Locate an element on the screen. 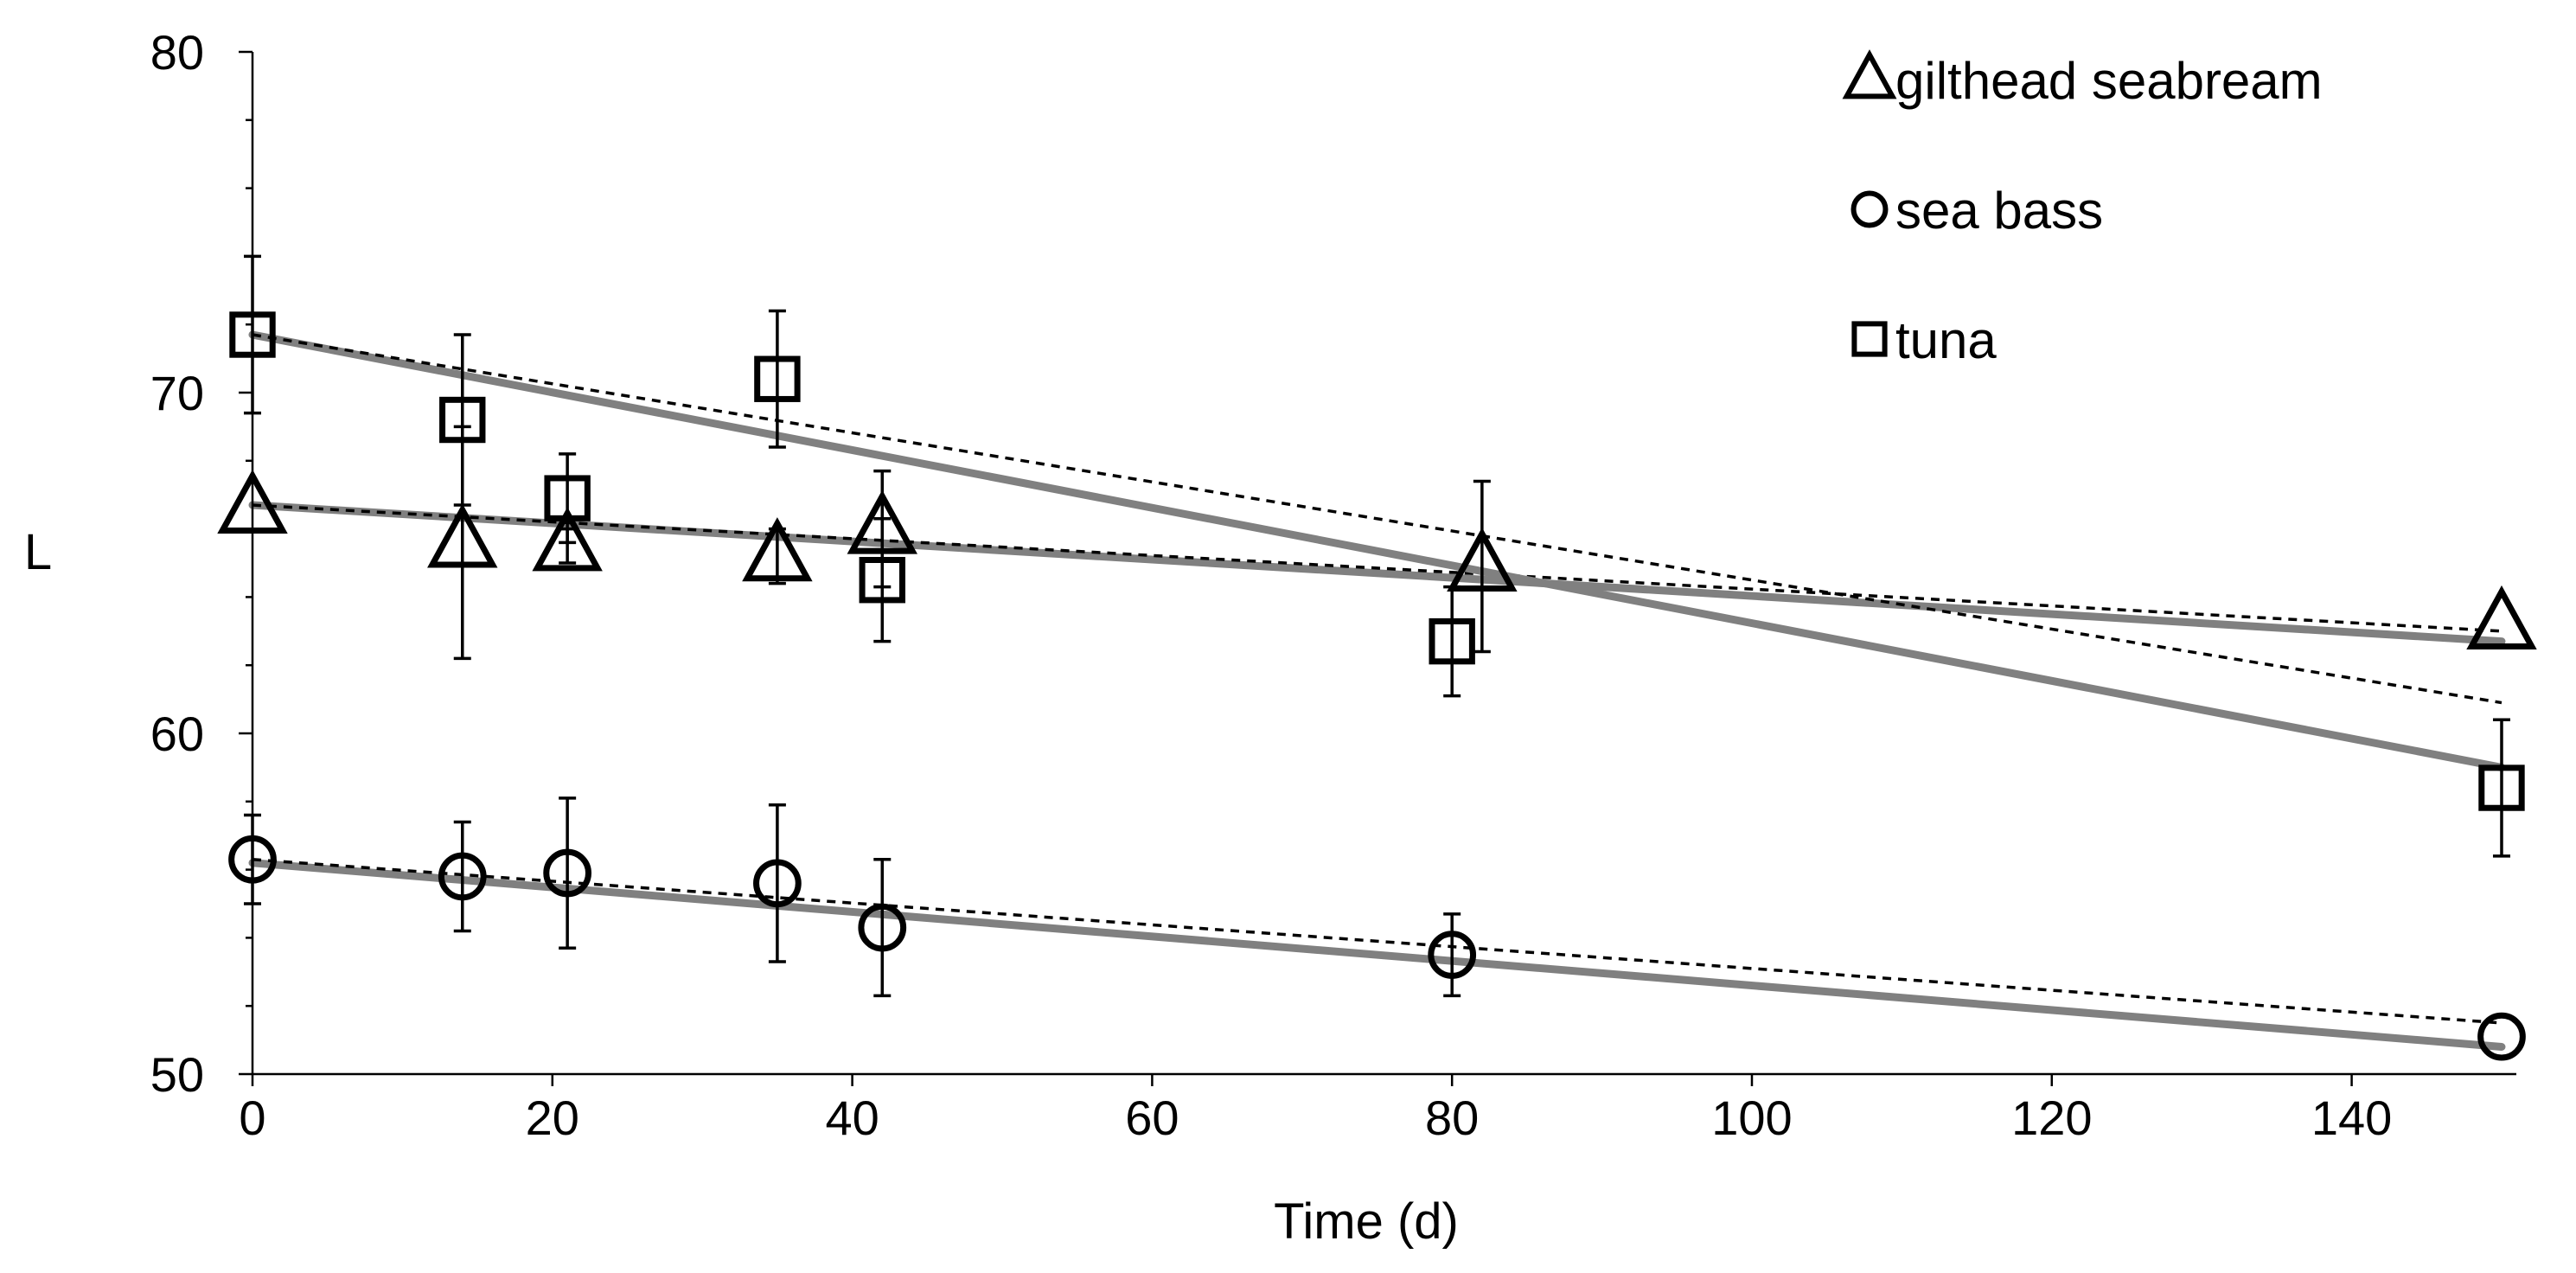 This screenshot has width=2576, height=1273. legend-label: sea bass is located at coordinates (1999, 211).